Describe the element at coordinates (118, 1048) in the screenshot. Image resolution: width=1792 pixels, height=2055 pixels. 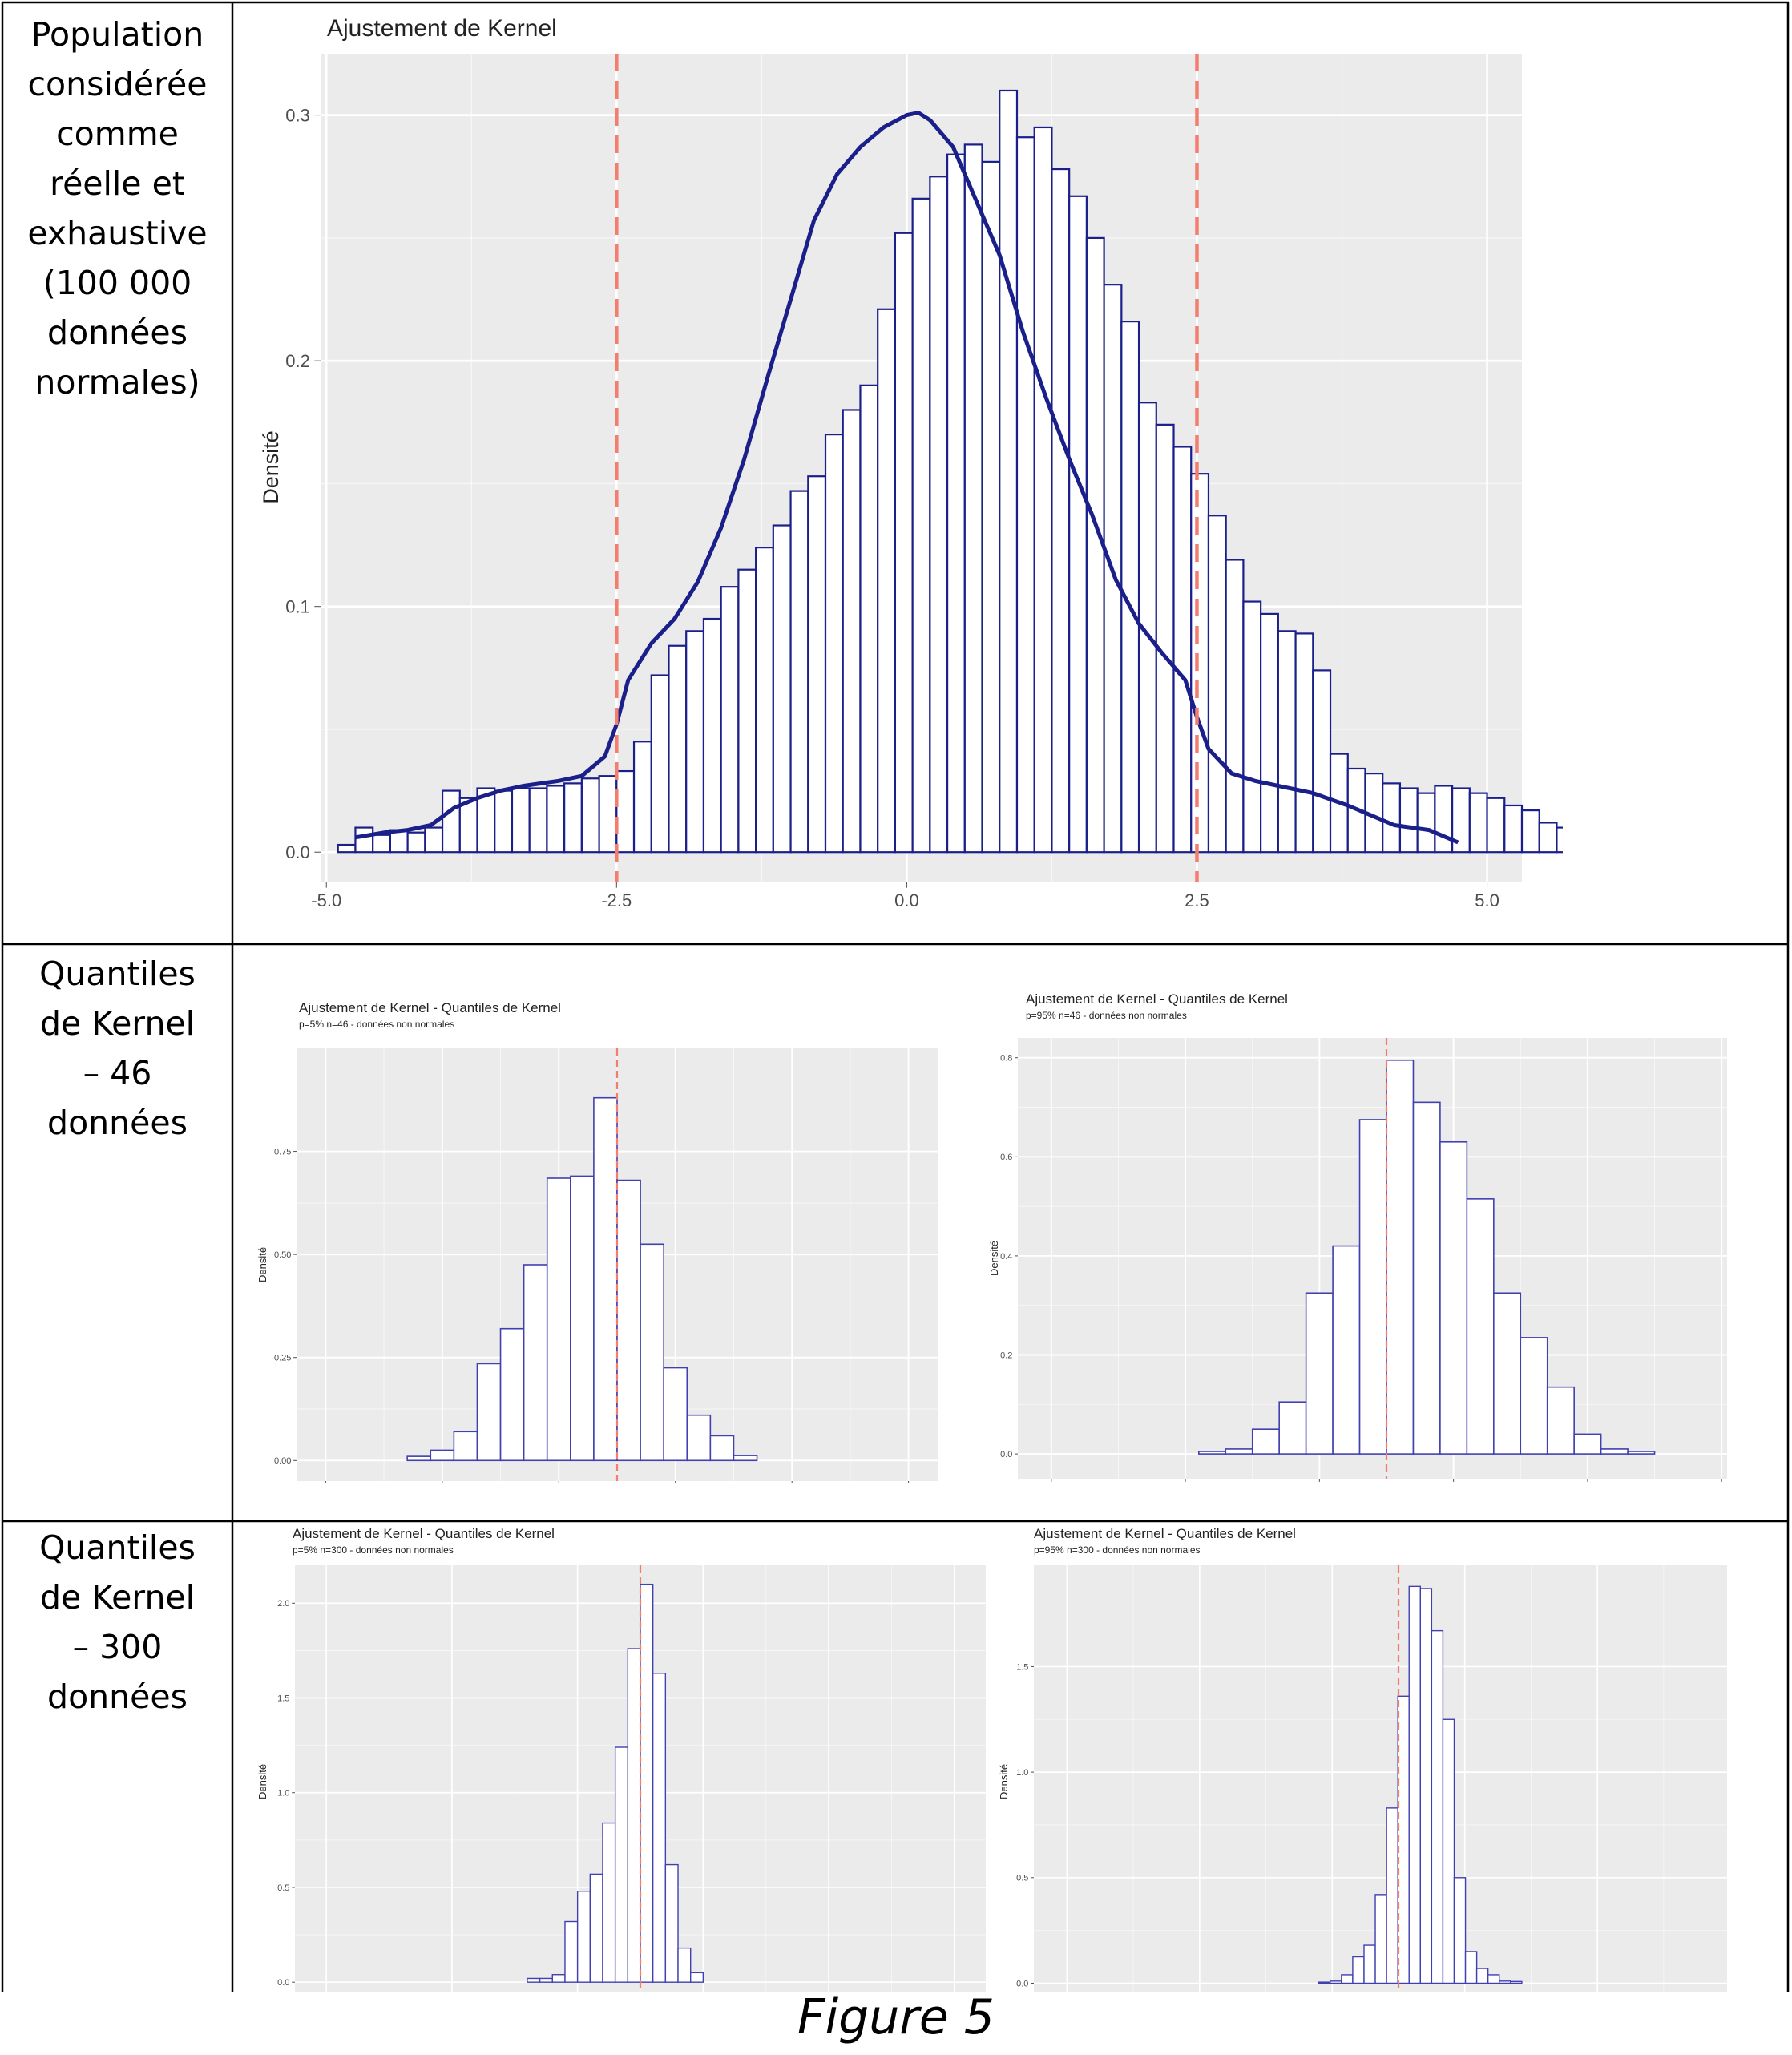
I see `row-label-quantiles-46: Quantiles de Kernel – 46 données` at that location.